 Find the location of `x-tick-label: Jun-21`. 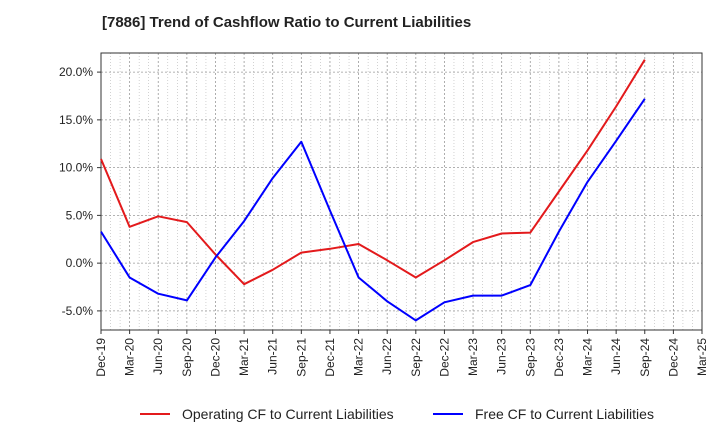

x-tick-label: Jun-21 is located at coordinates (273, 356).